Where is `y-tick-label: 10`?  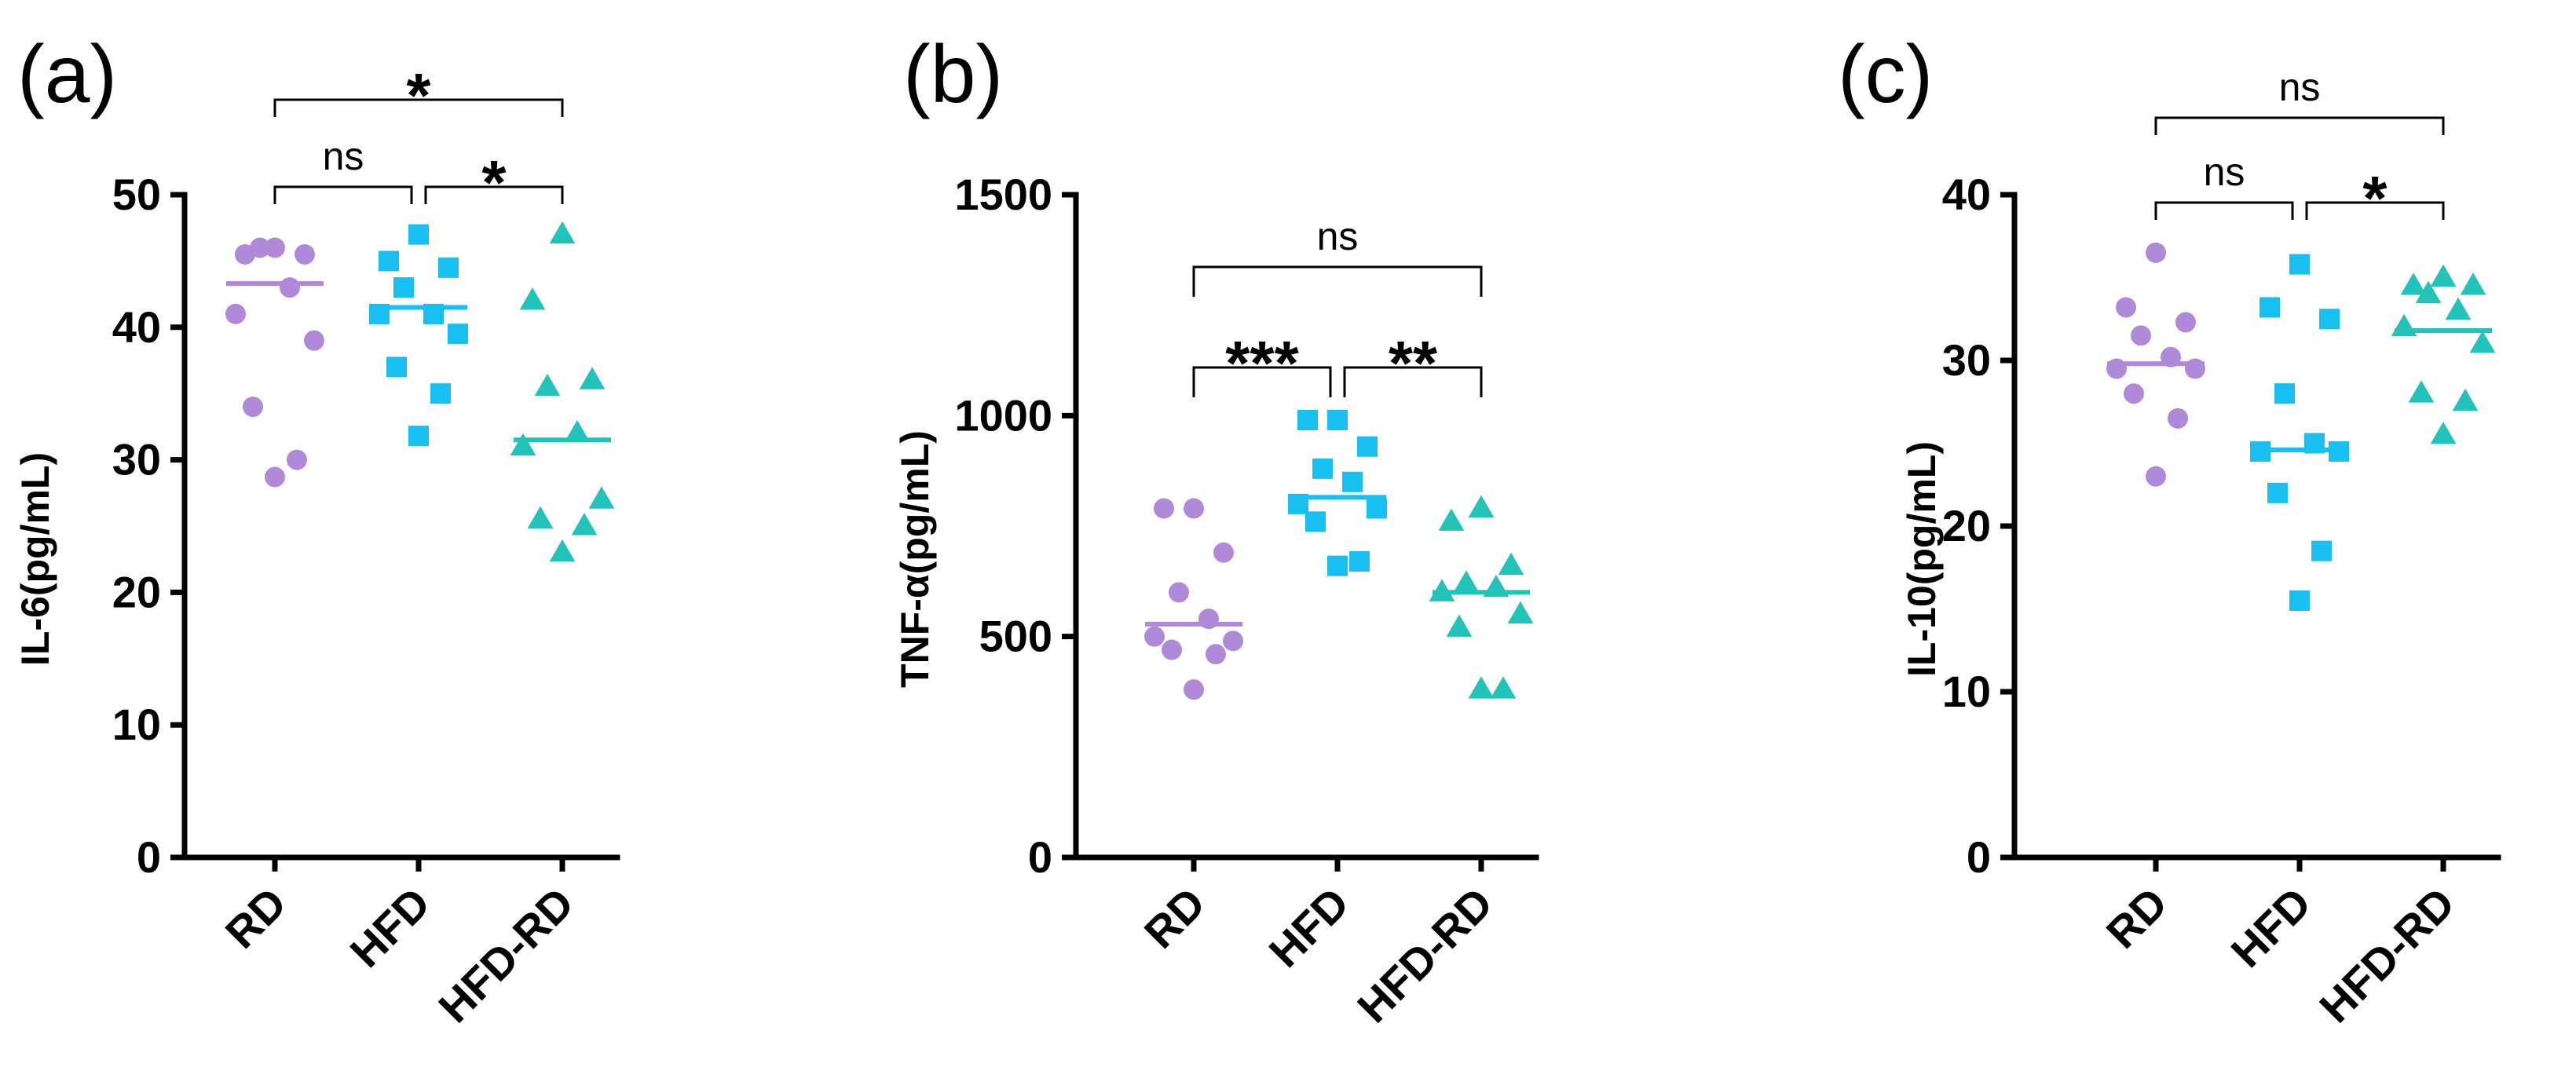
y-tick-label: 10 is located at coordinates (1967, 691).